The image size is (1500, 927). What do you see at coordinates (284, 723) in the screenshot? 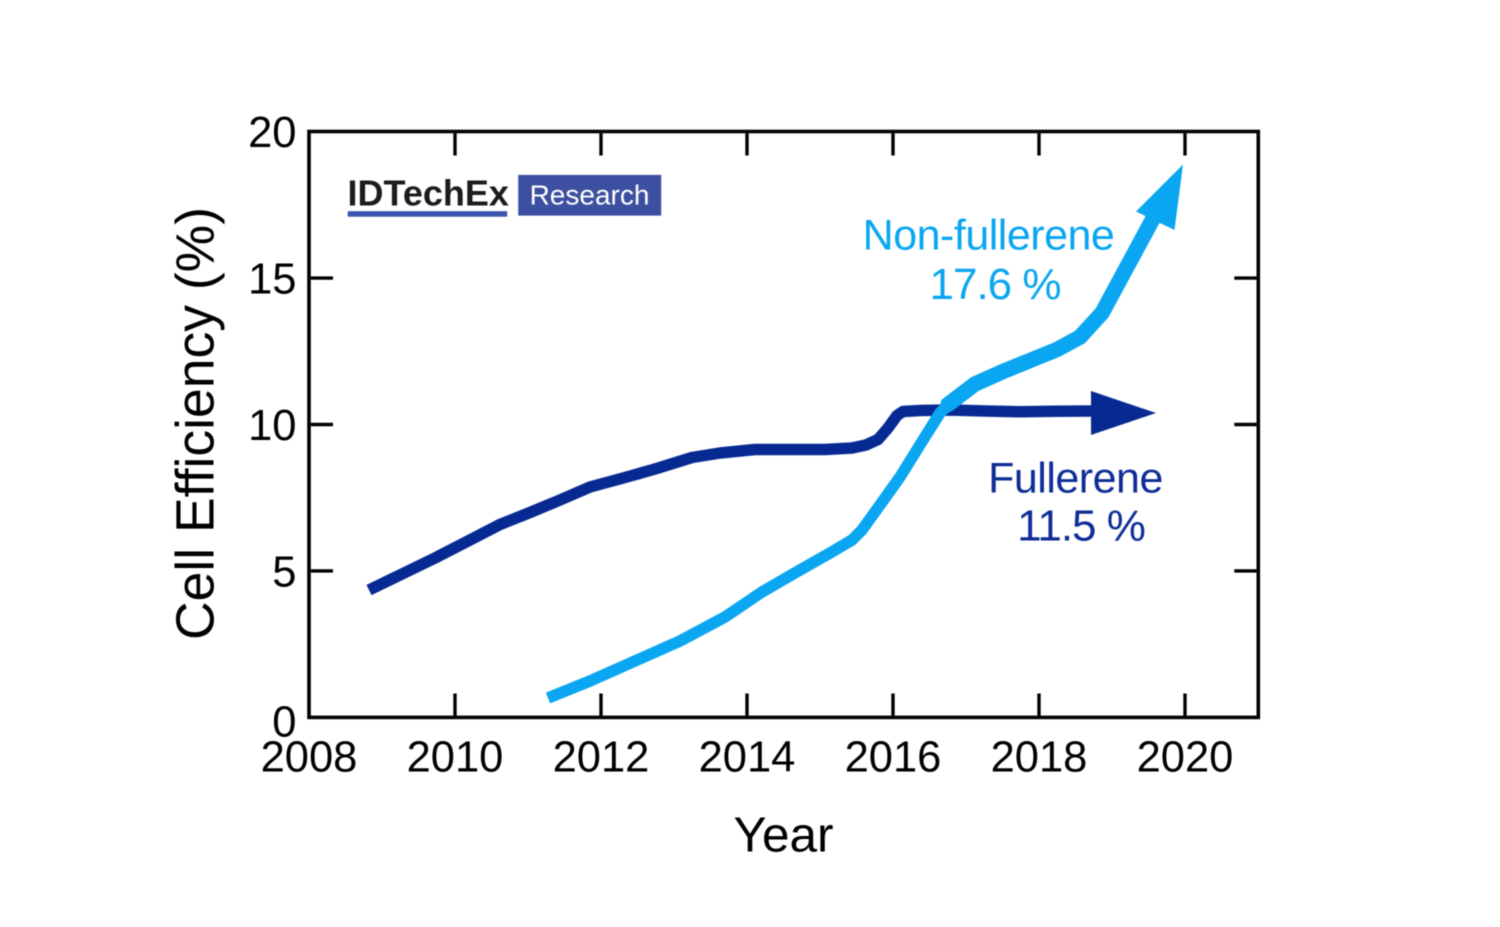
I see `svg-text: 0` at bounding box center [284, 723].